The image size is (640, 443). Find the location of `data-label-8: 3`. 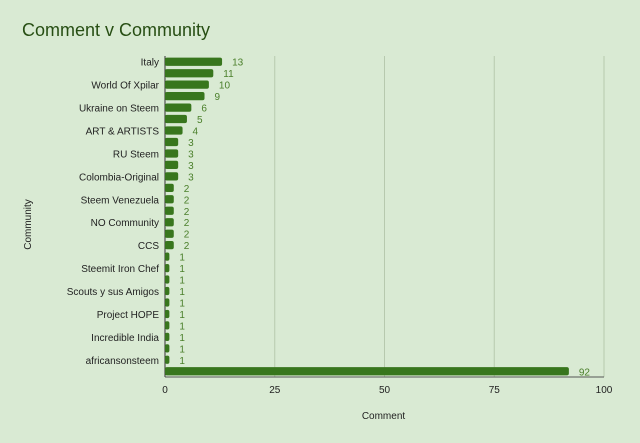

data-label-8: 3 is located at coordinates (191, 154).